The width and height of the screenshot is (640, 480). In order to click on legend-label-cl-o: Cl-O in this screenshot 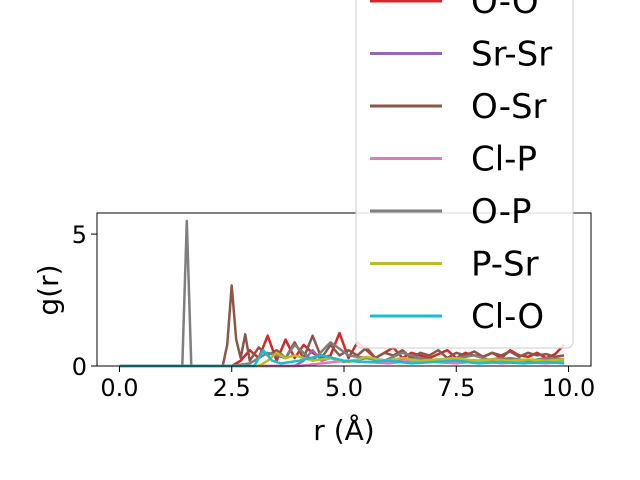, I will do `click(507, 317)`.